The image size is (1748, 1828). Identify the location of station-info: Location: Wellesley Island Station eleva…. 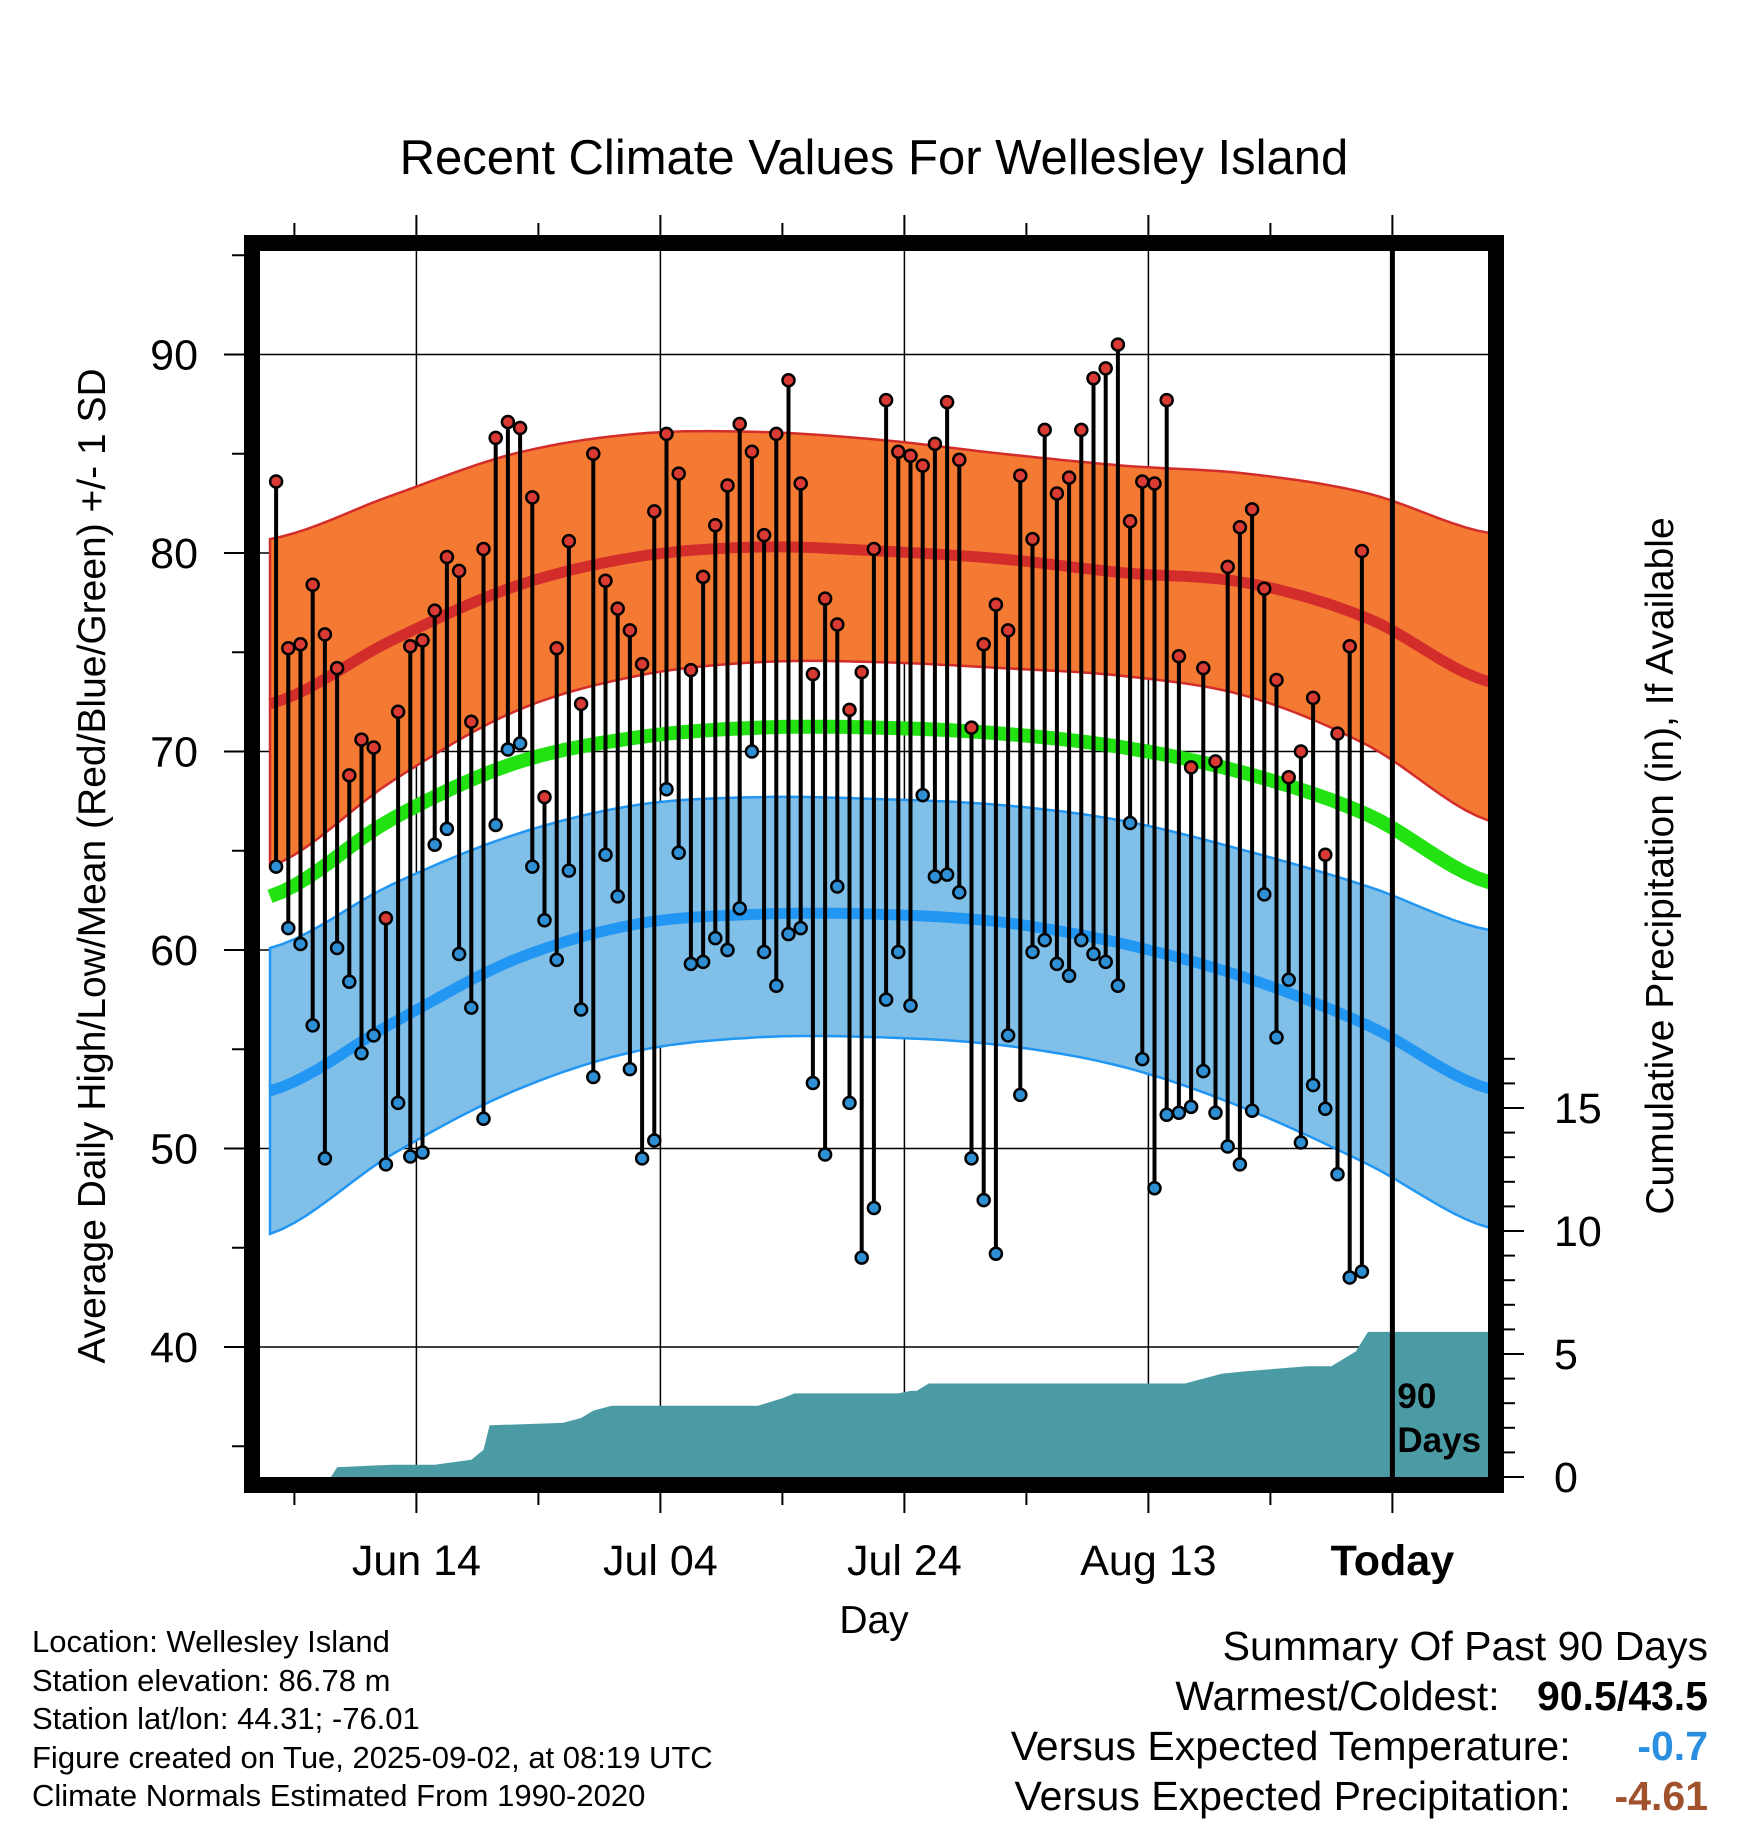
(372, 1719).